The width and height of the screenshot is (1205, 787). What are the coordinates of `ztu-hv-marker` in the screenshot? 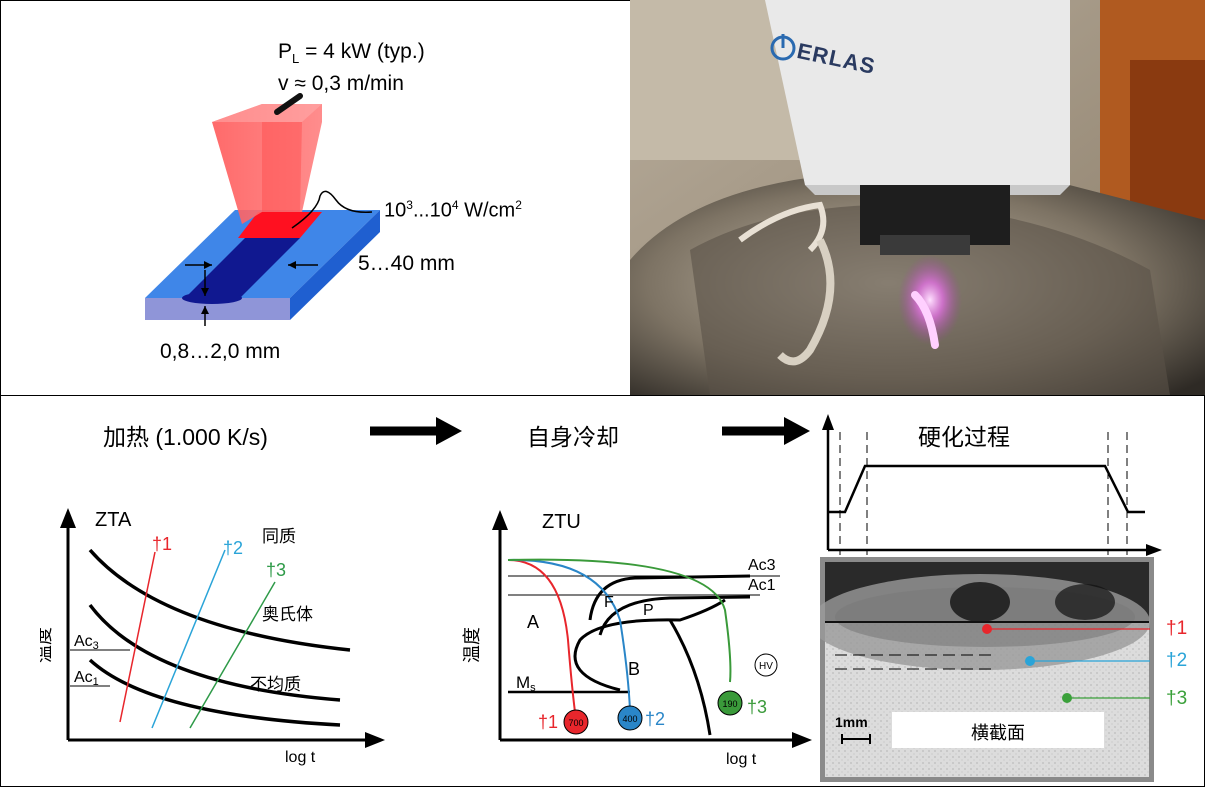 It's located at (766, 665).